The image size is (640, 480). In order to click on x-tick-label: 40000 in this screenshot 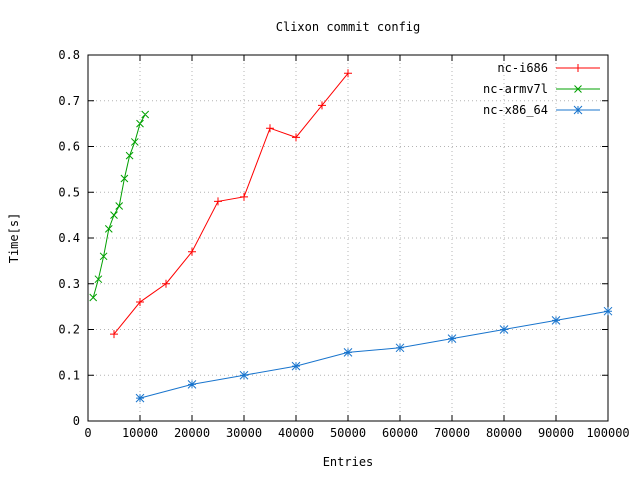, I will do `click(296, 433)`.